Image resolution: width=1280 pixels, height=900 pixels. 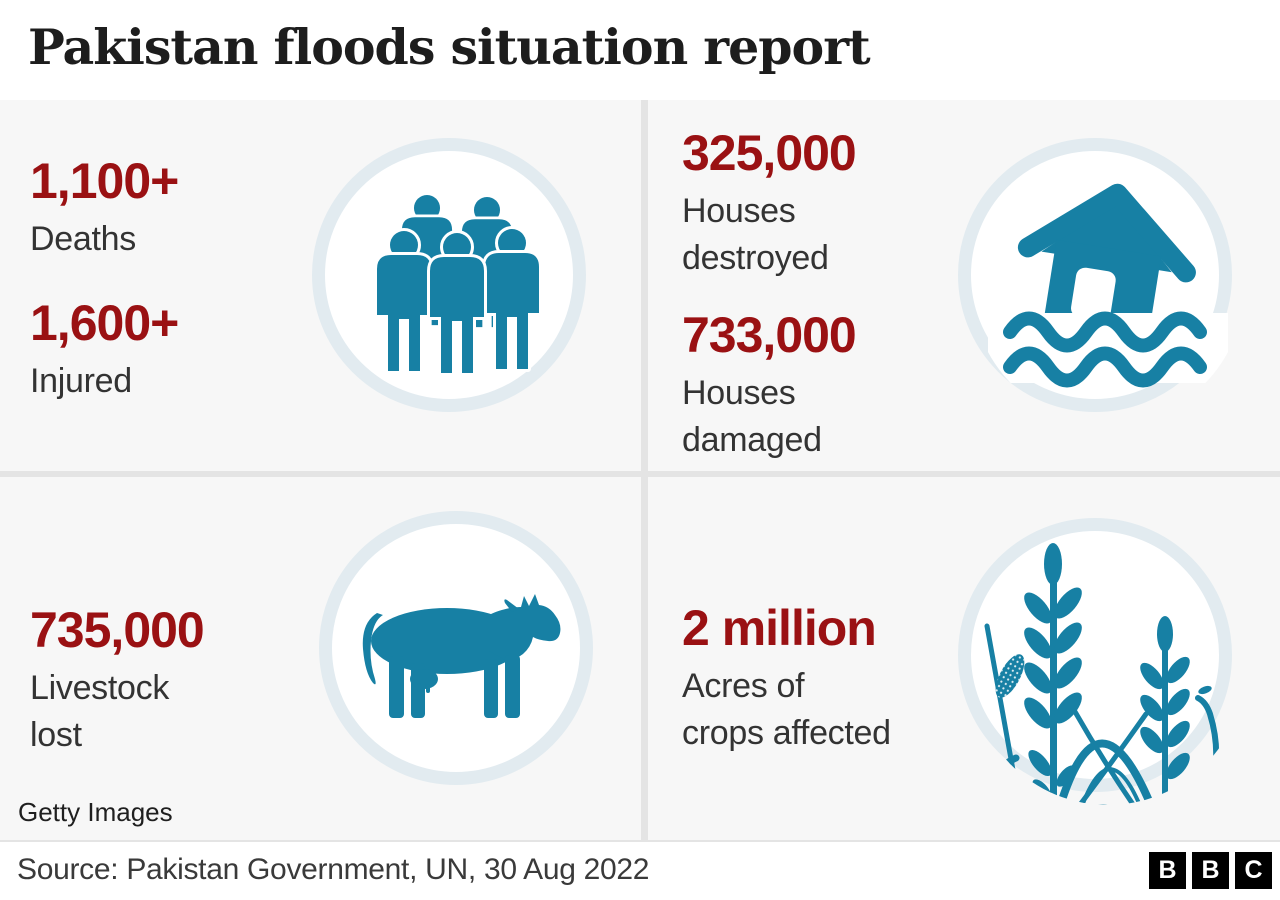 I want to click on people-icon, so click(x=462, y=288).